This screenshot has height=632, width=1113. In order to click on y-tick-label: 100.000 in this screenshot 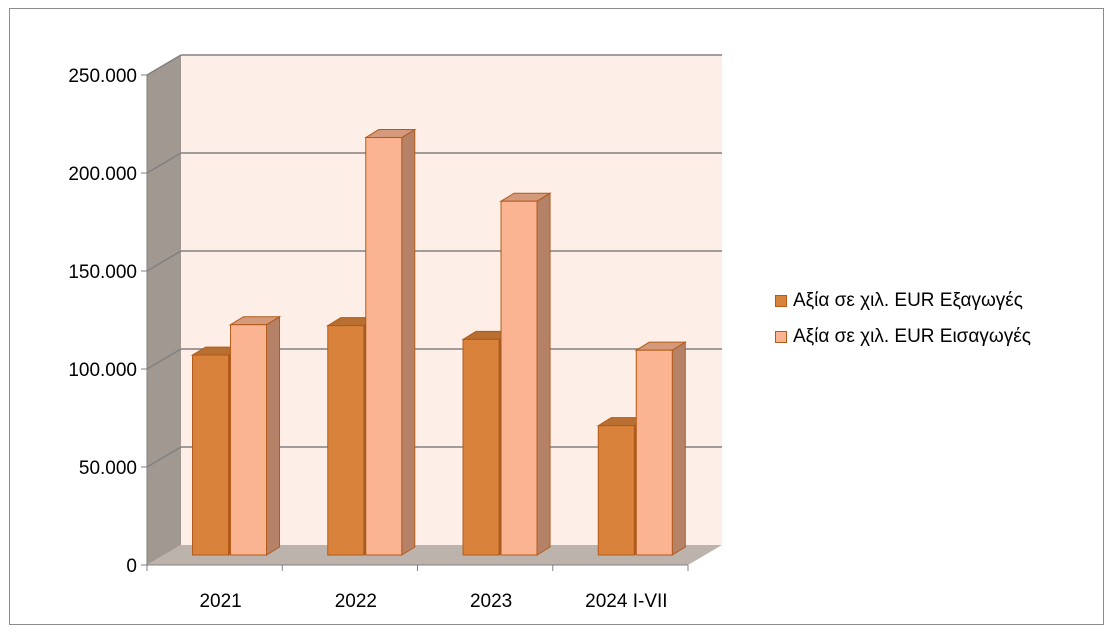, I will do `click(102, 370)`.